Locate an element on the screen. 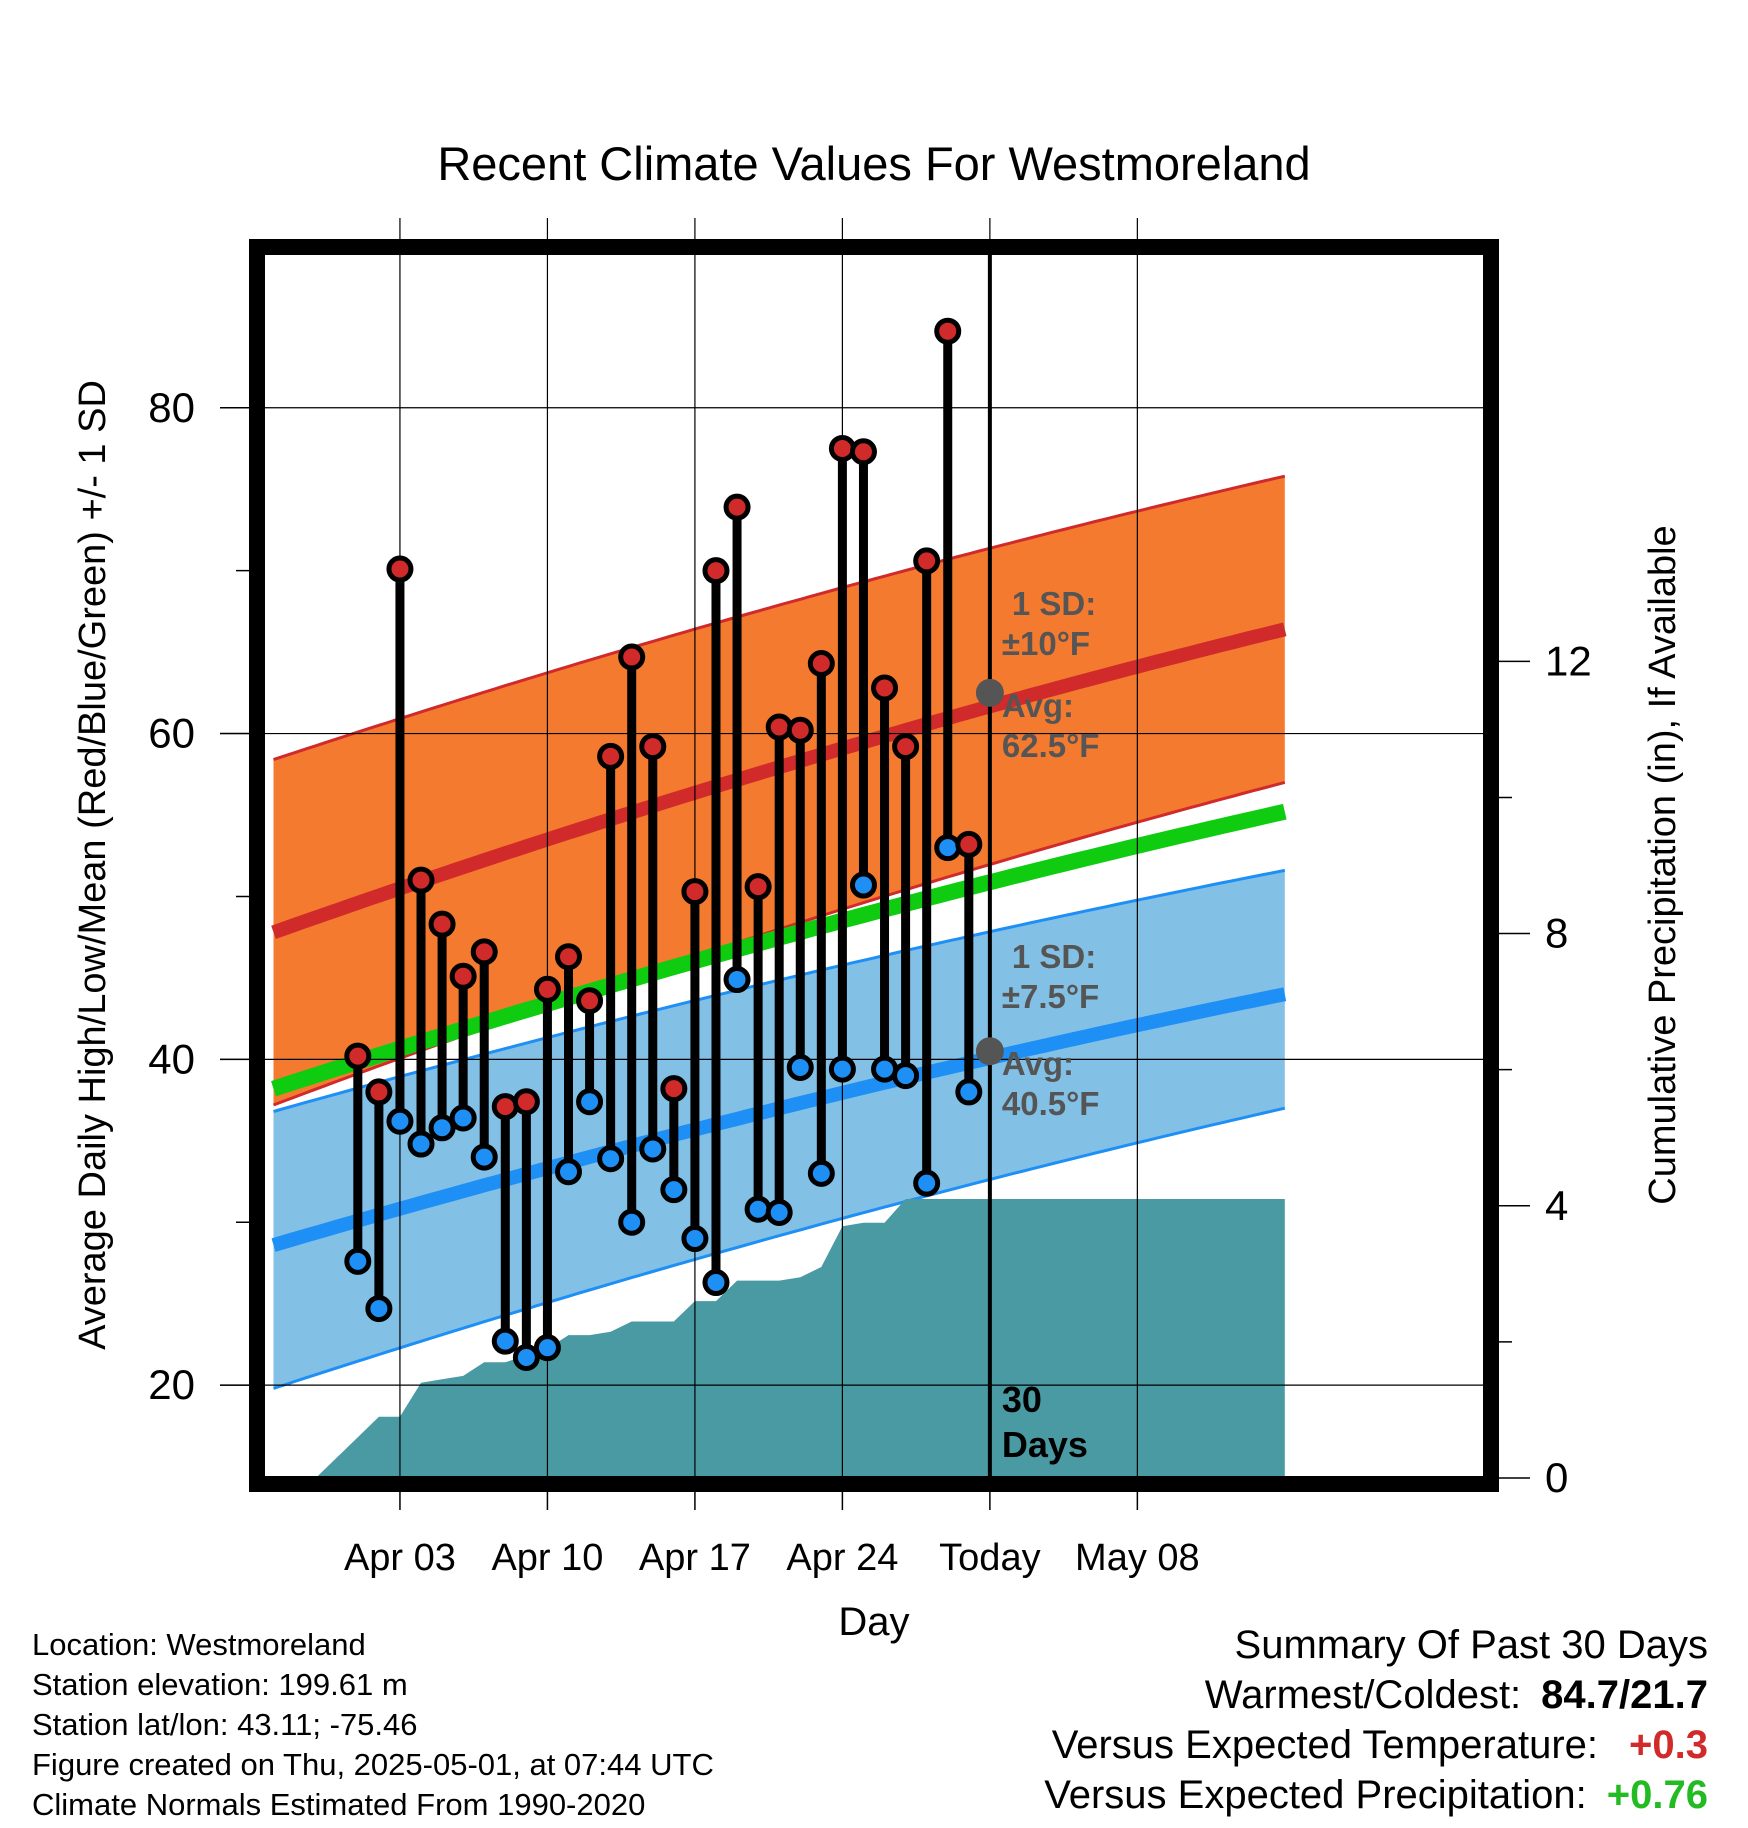 This screenshot has width=1748, height=1828. y-tick-label: 80 is located at coordinates (171, 407).